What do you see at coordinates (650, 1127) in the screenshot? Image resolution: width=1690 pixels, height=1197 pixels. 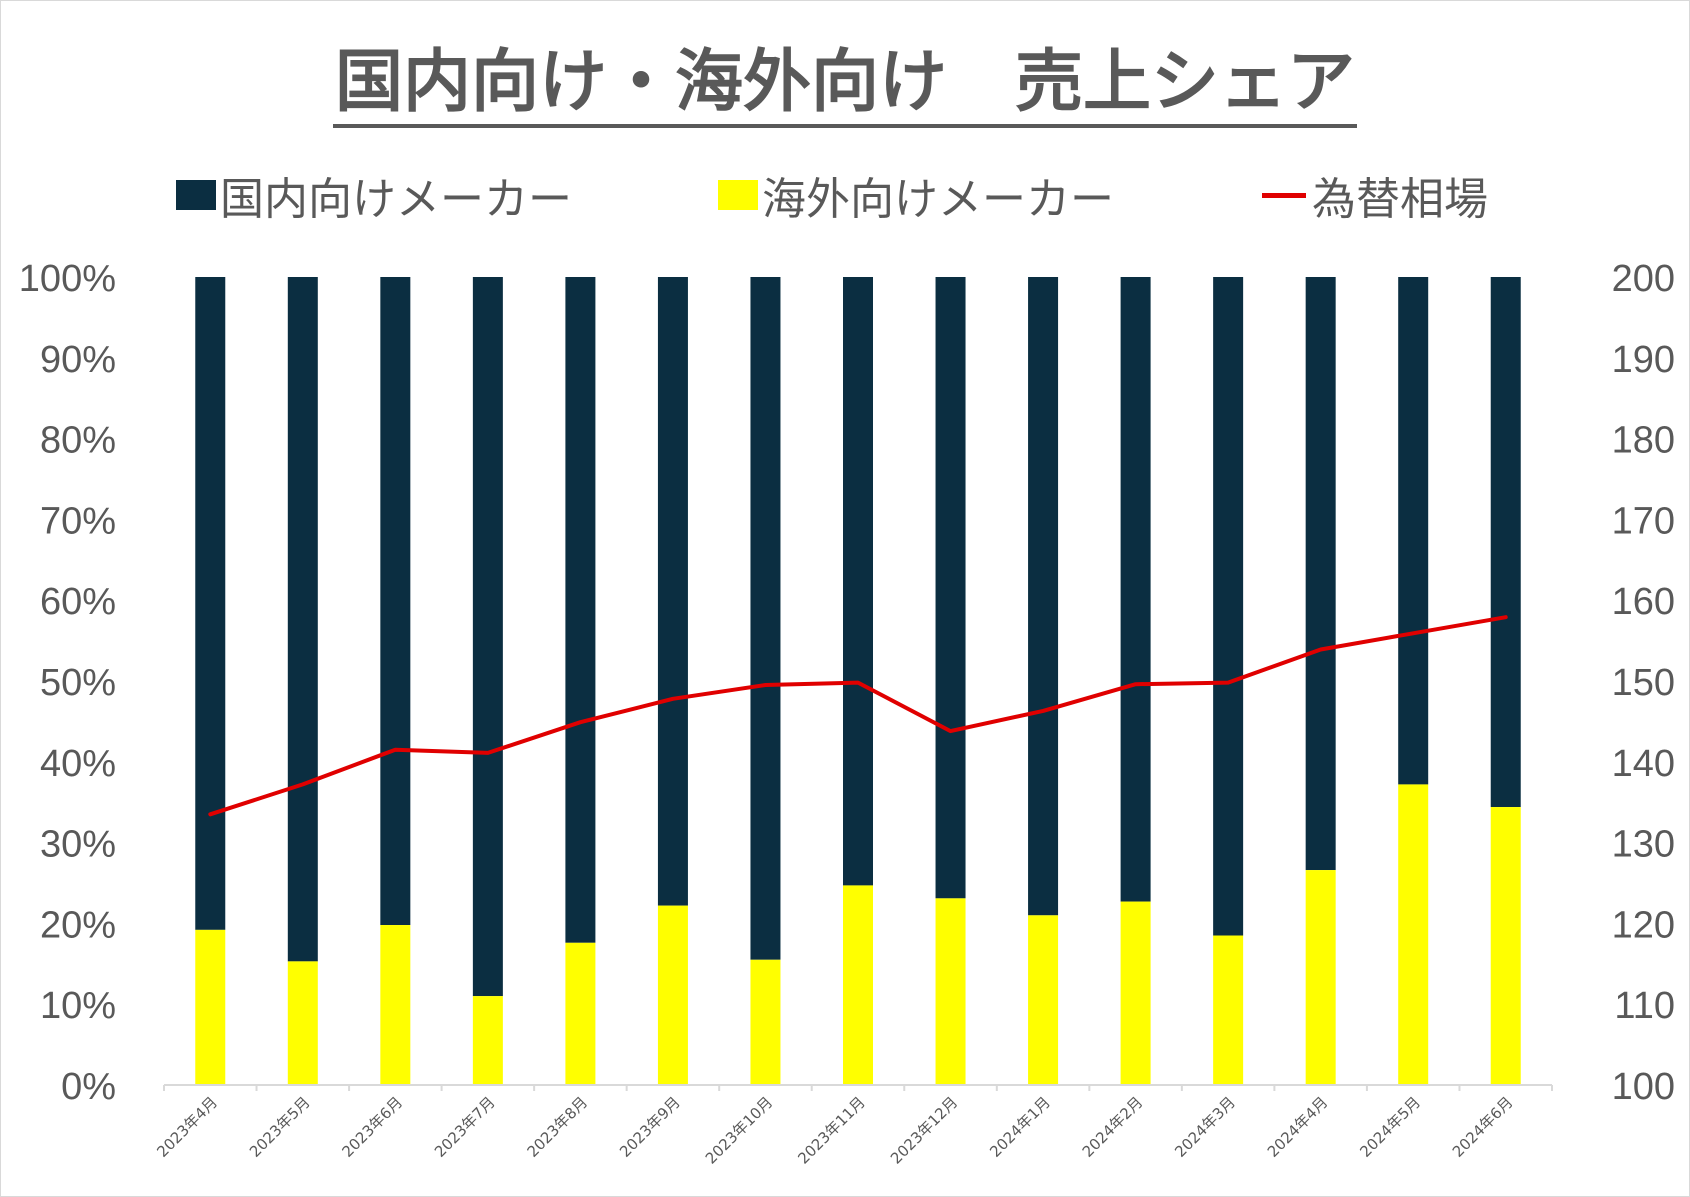 I see `x-tick-label: 2023年9月` at bounding box center [650, 1127].